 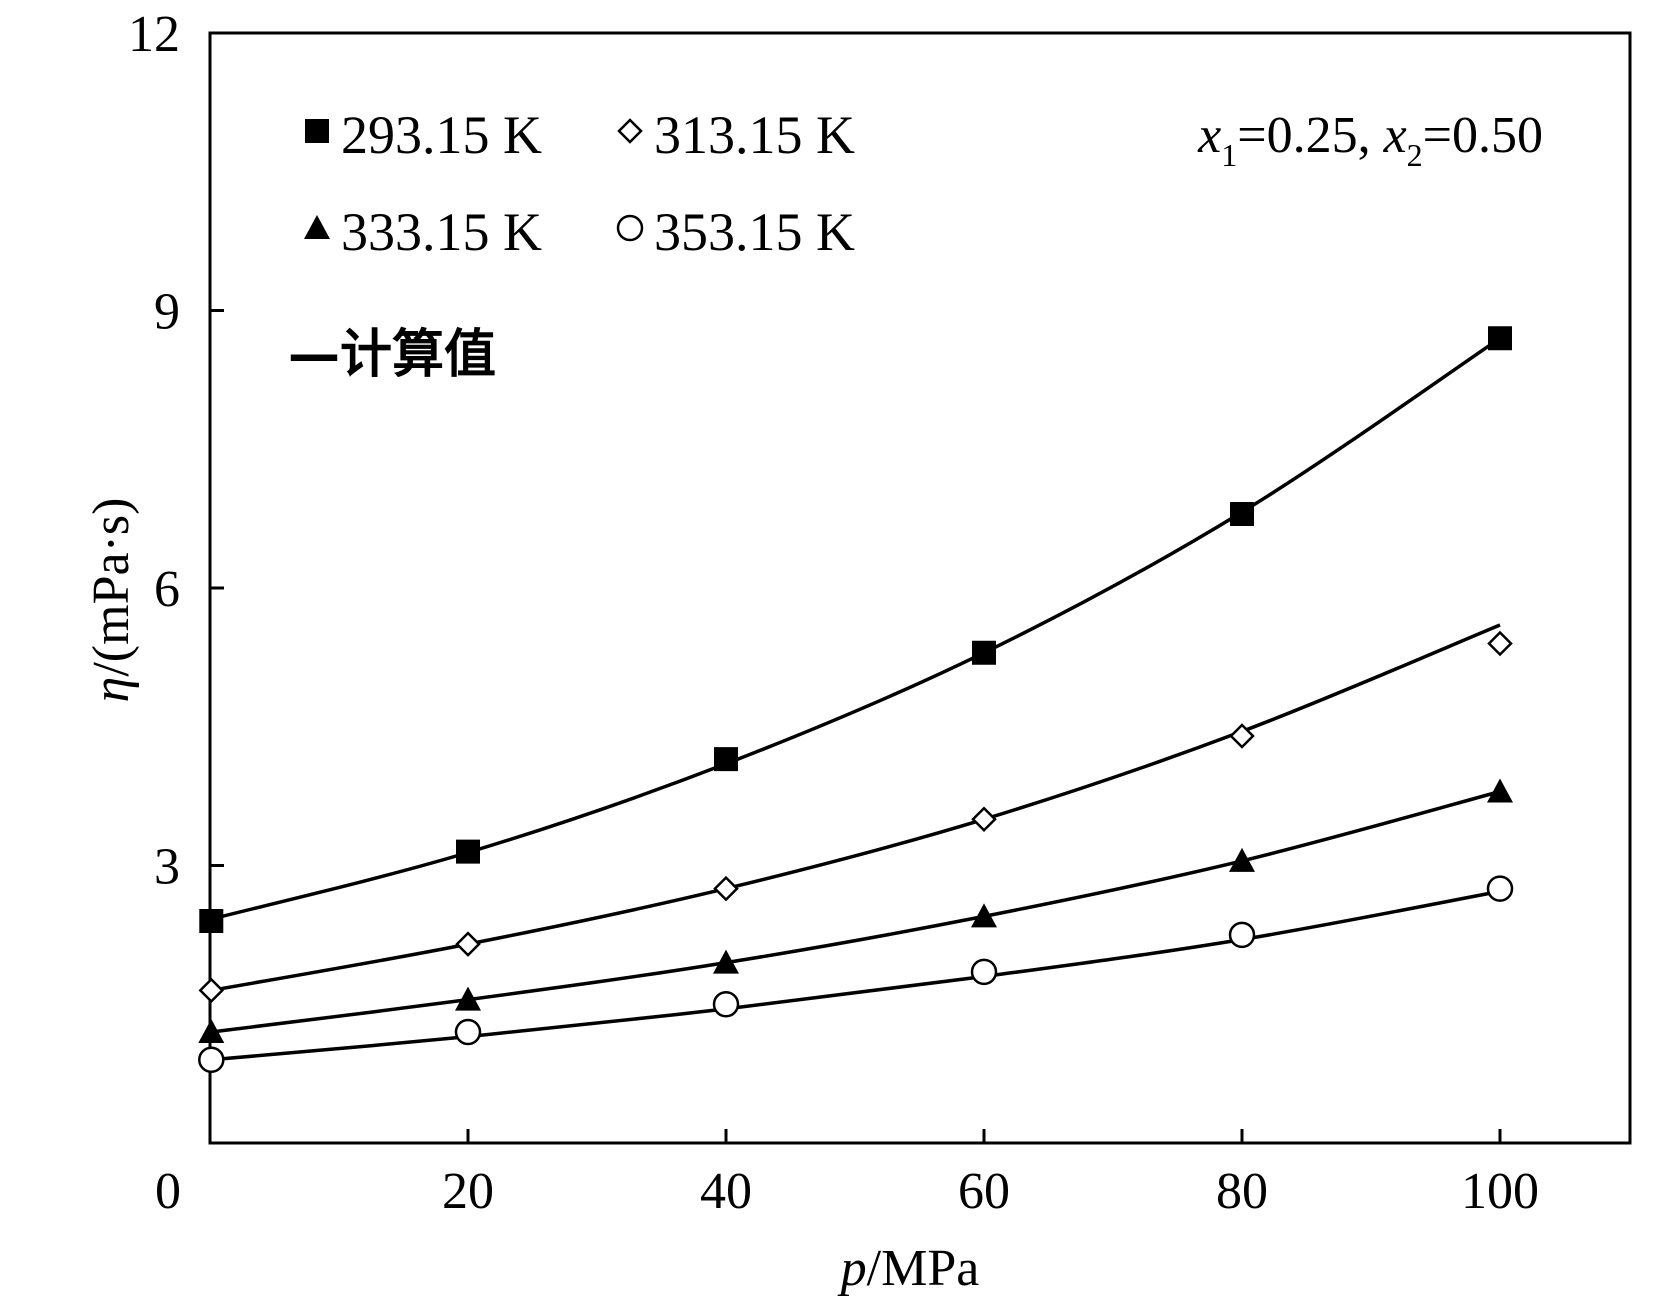 I want to click on legend-label-29315: 293.15 K, so click(x=441, y=135).